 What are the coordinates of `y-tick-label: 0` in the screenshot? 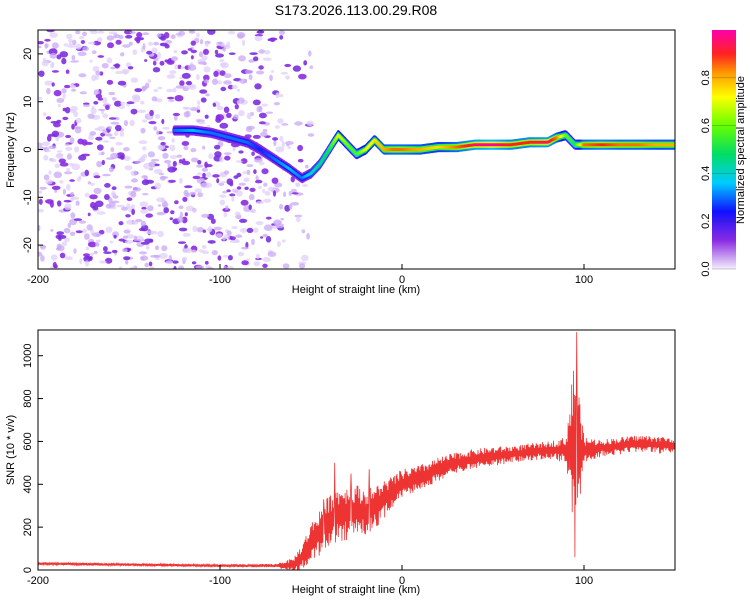 It's located at (28, 570).